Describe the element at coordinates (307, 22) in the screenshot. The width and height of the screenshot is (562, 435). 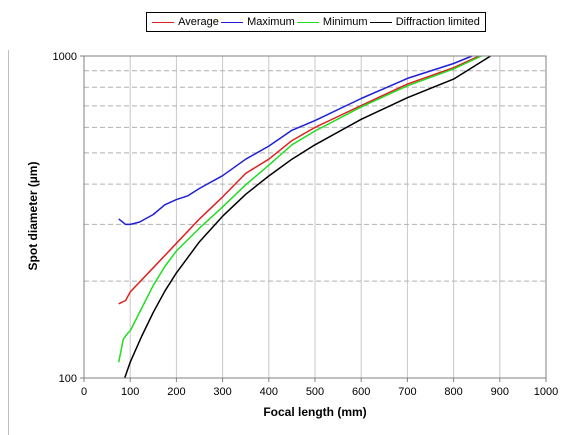
I see `legend-swatch-minimum` at that location.